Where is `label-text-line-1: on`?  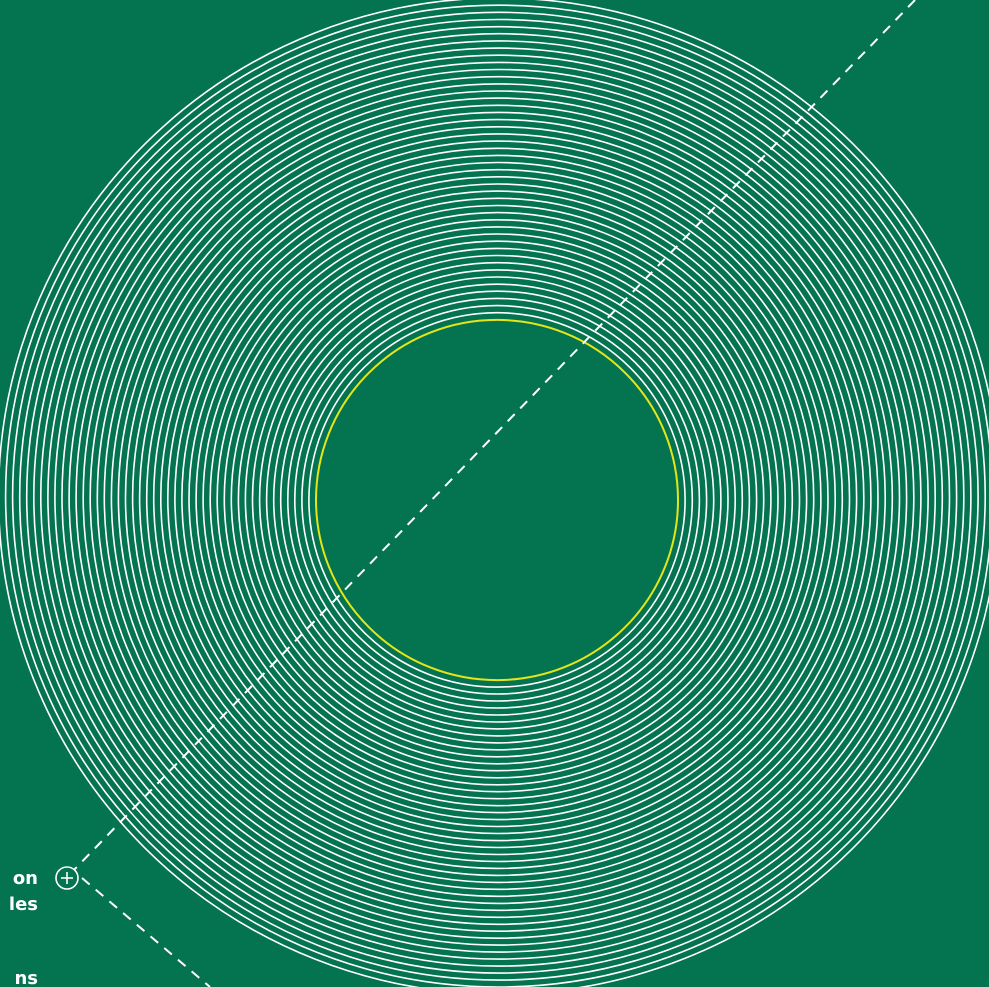 label-text-line-1: on is located at coordinates (25, 878).